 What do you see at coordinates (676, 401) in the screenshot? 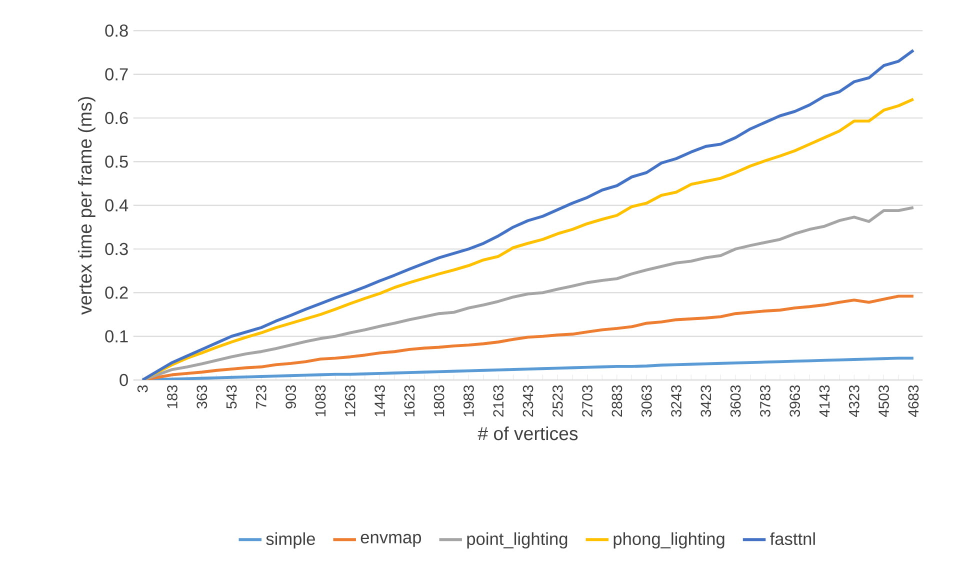
I see `x-tick-label: 3243` at bounding box center [676, 401].